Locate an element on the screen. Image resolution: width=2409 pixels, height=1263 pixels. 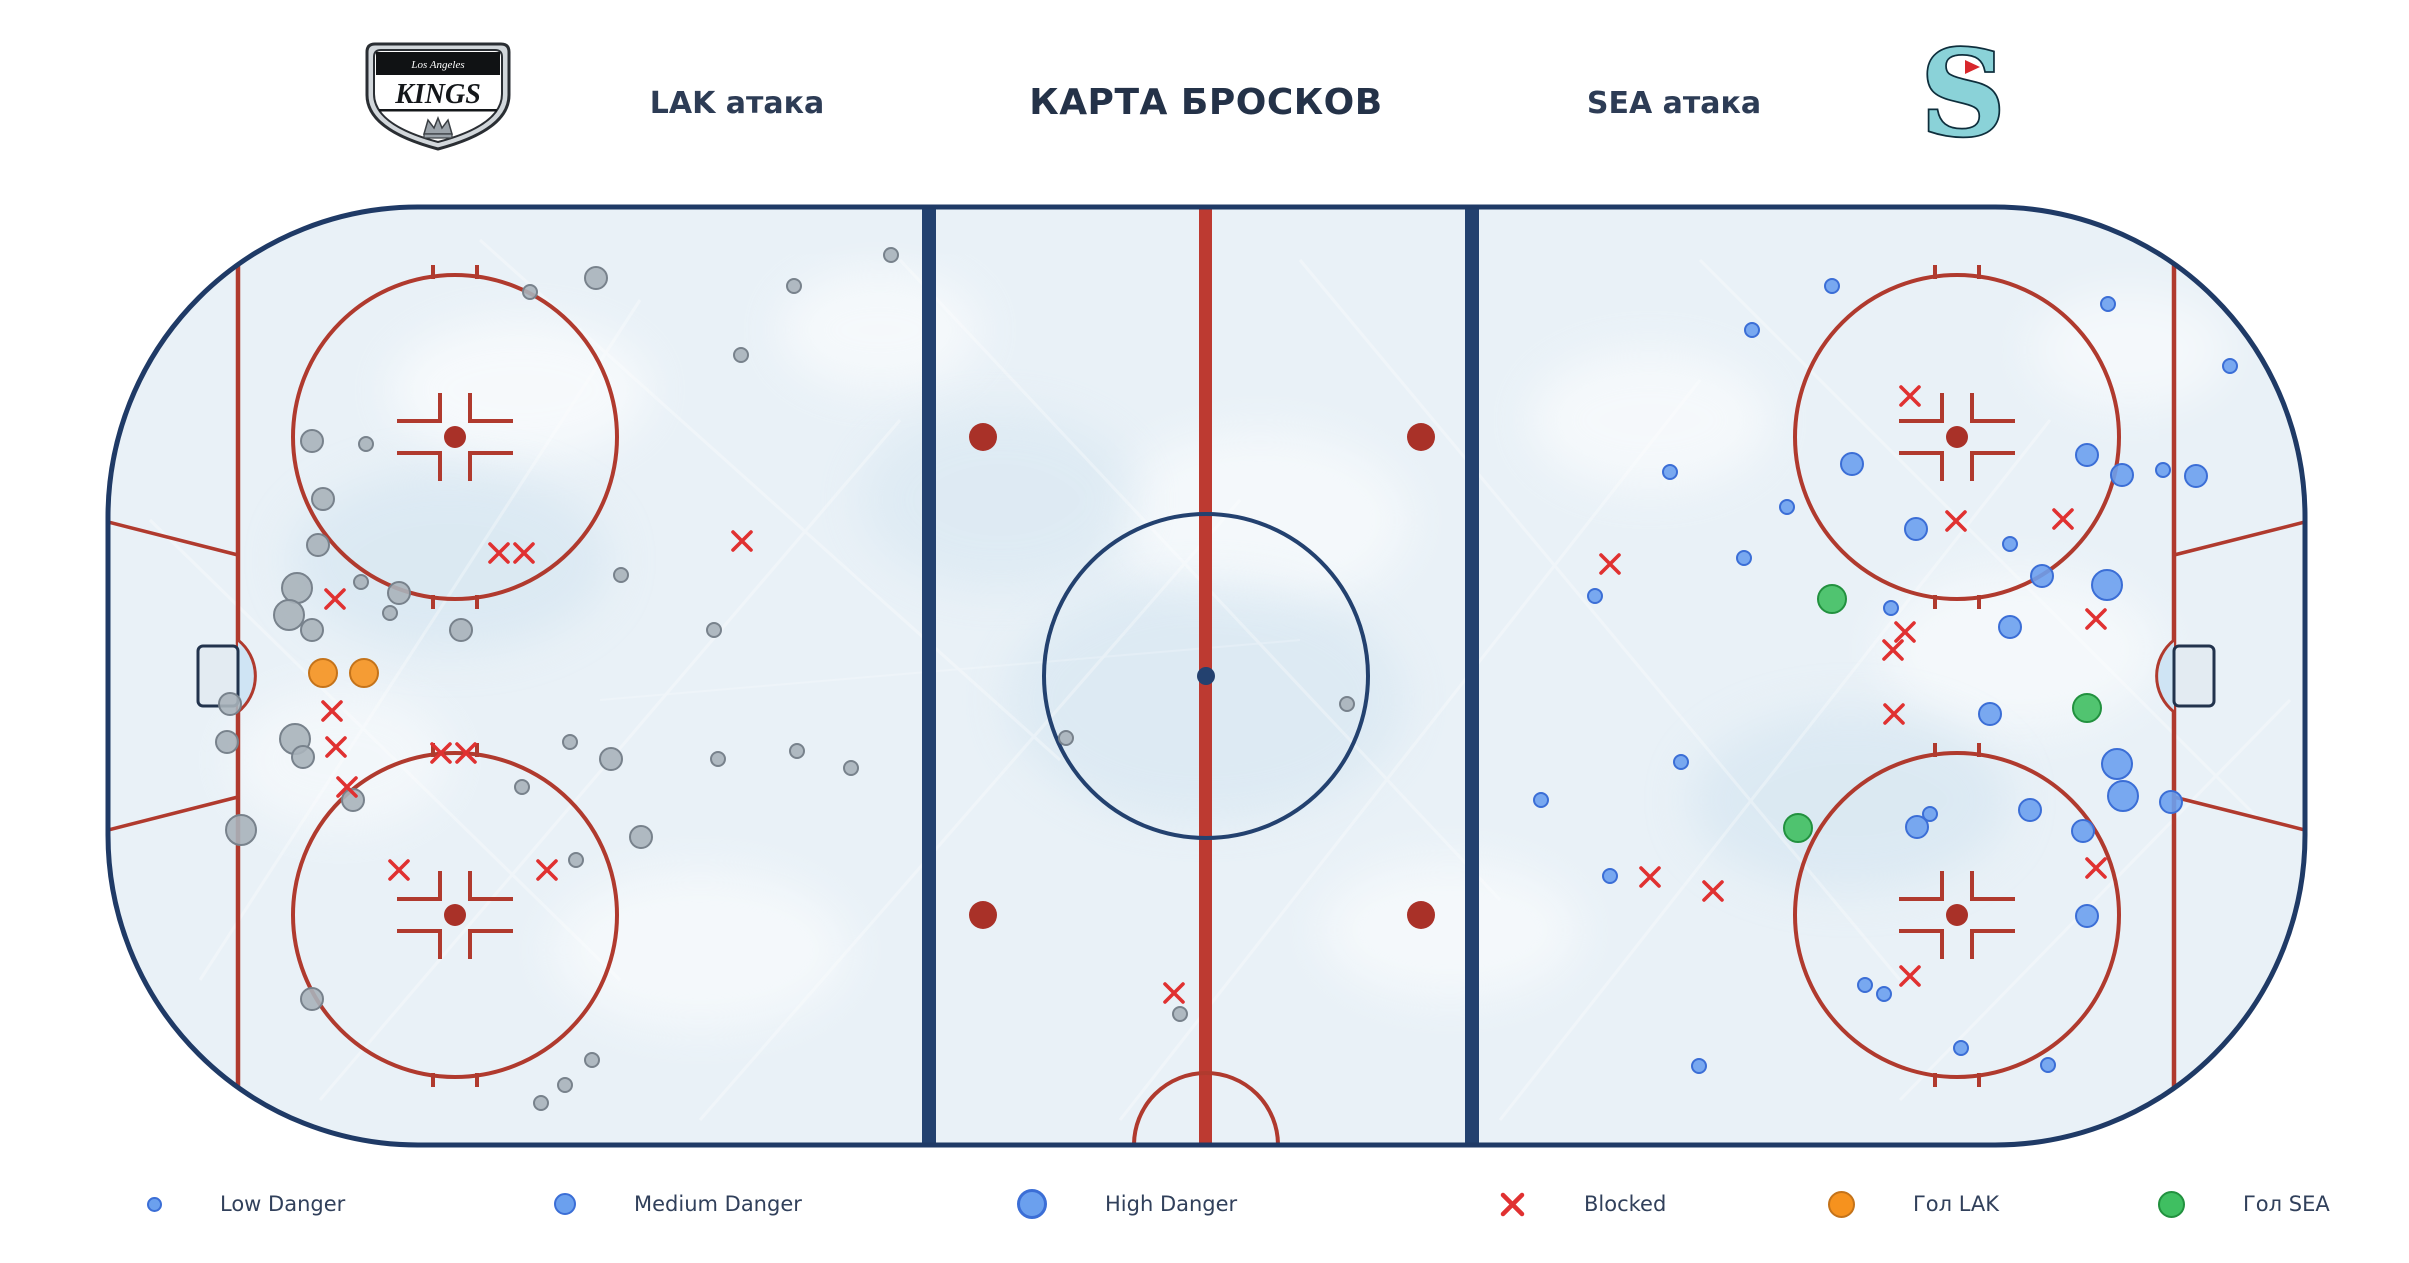
lak-blocked-series is located at coordinates (753, 767).